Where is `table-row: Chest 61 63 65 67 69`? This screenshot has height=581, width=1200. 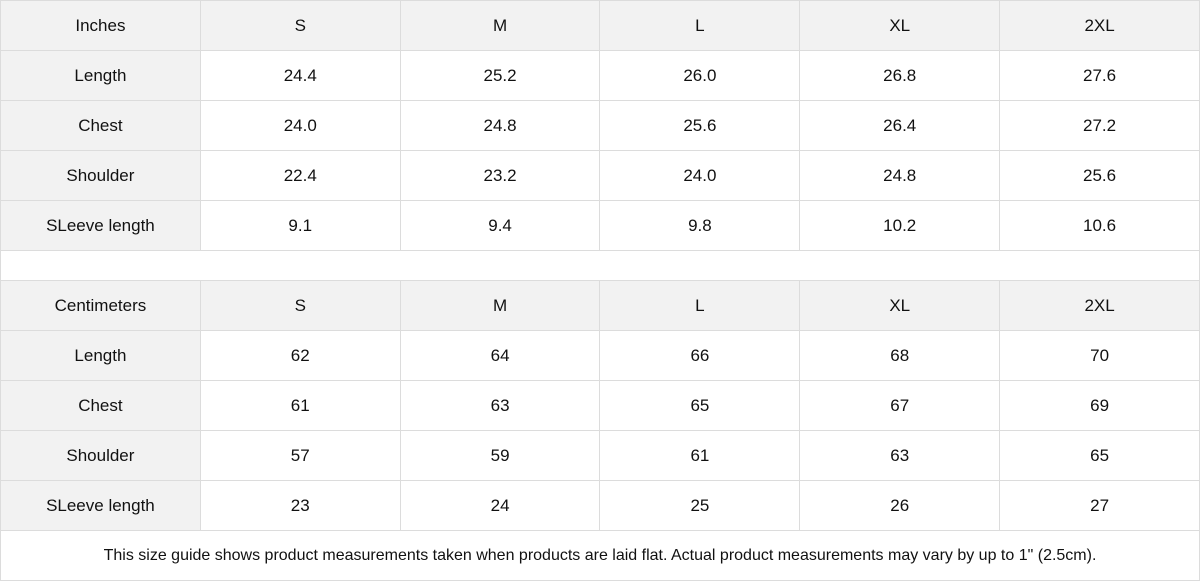
table-row: Chest 61 63 65 67 69 is located at coordinates (600, 405).